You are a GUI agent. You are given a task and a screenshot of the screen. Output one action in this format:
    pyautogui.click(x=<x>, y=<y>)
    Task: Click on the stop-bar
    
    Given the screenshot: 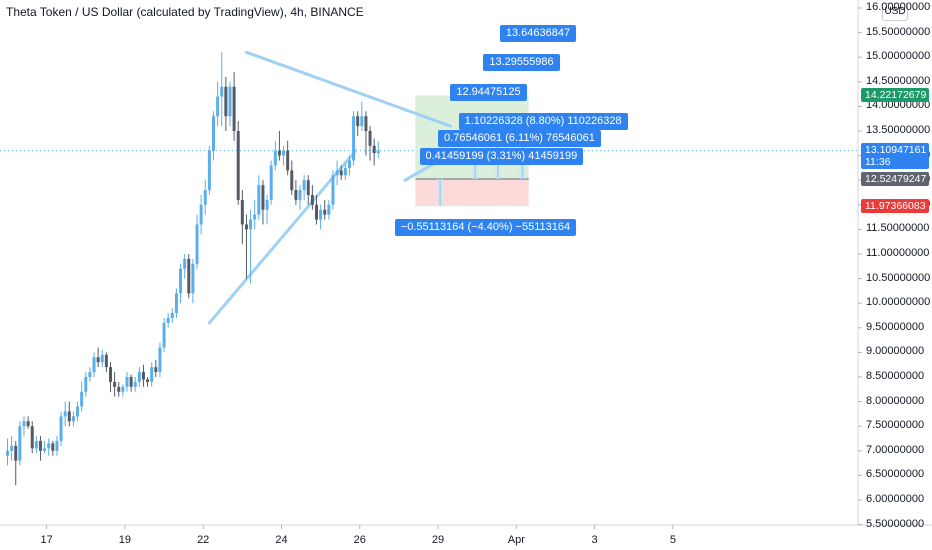 What is the action you would take?
    pyautogui.click(x=440, y=192)
    